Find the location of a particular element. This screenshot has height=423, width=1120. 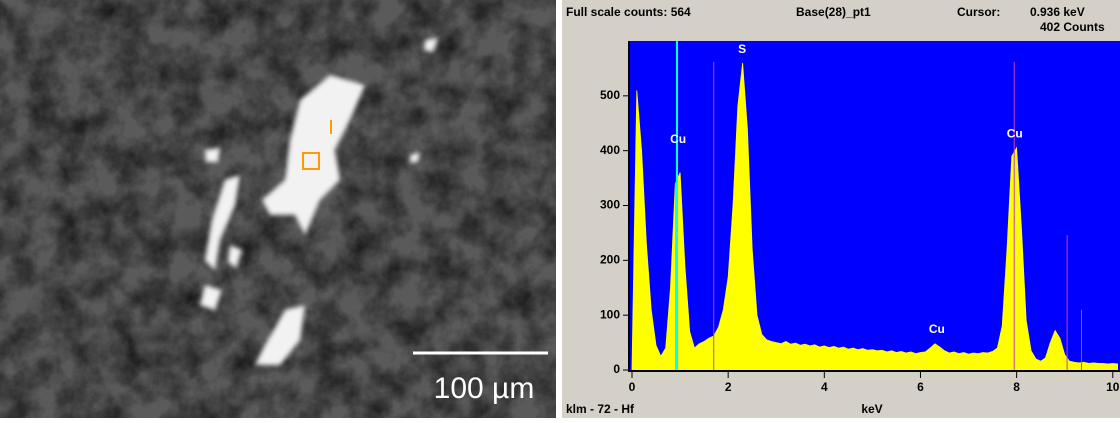

y-tick-label: 0 is located at coordinates (616, 369).